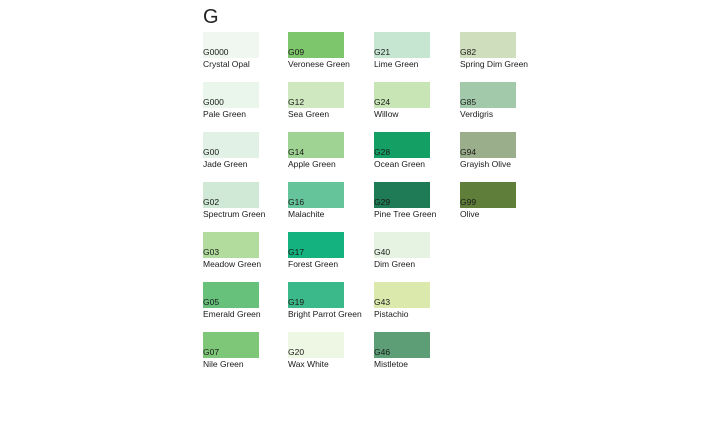 This screenshot has height=428, width=720. I want to click on color-code: G94, so click(468, 152).